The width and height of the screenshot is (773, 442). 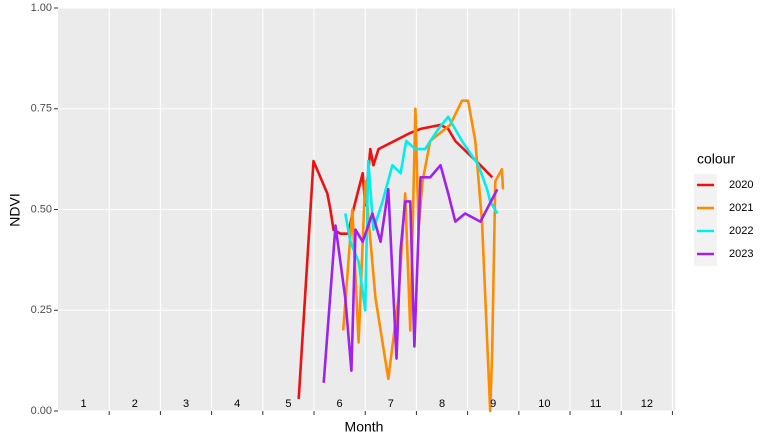 I want to click on month-label: 10, so click(x=544, y=404).